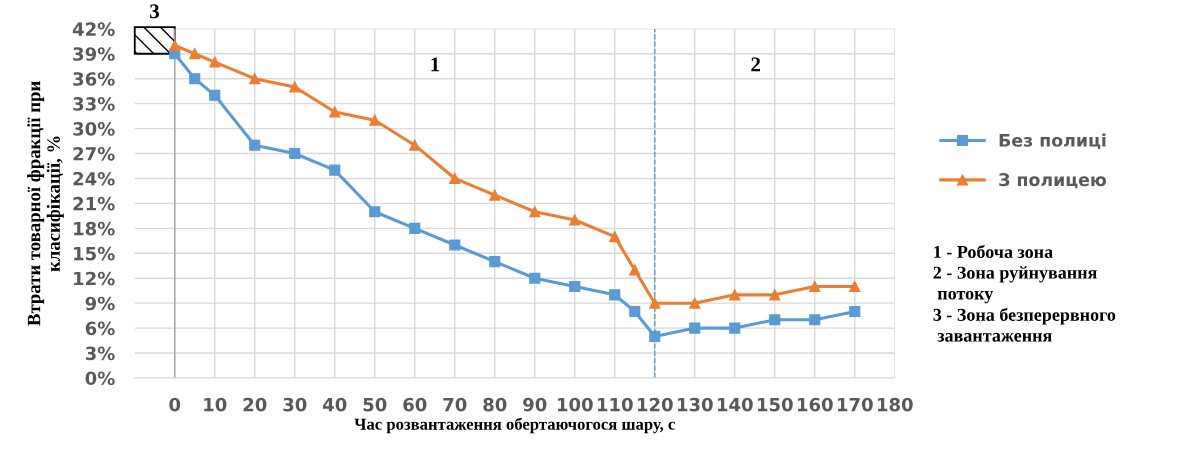 This screenshot has width=1182, height=450. What do you see at coordinates (45, 203) in the screenshot?
I see `y-axis-title: Втрати товарної фракції при класифікації, %` at bounding box center [45, 203].